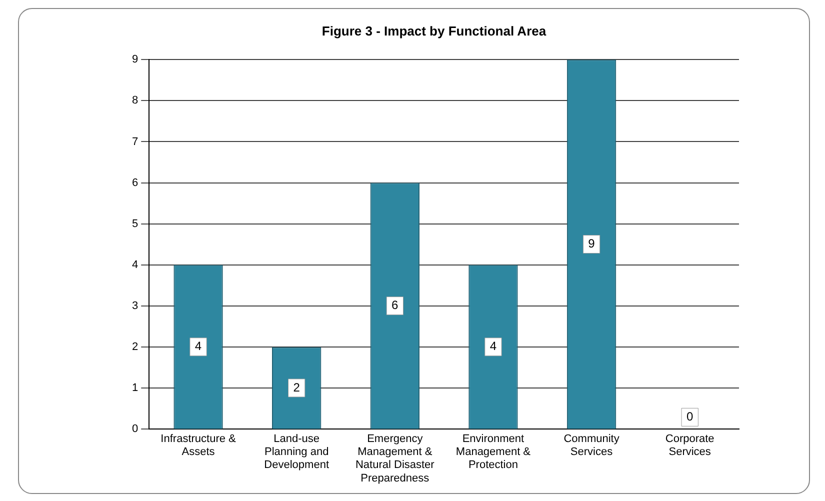 The width and height of the screenshot is (825, 501). What do you see at coordinates (135, 347) in the screenshot?
I see `y-tick-label: 2` at bounding box center [135, 347].